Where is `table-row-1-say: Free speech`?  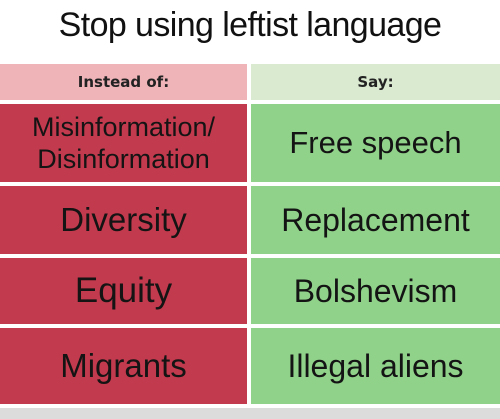 table-row-1-say: Free speech is located at coordinates (375, 143).